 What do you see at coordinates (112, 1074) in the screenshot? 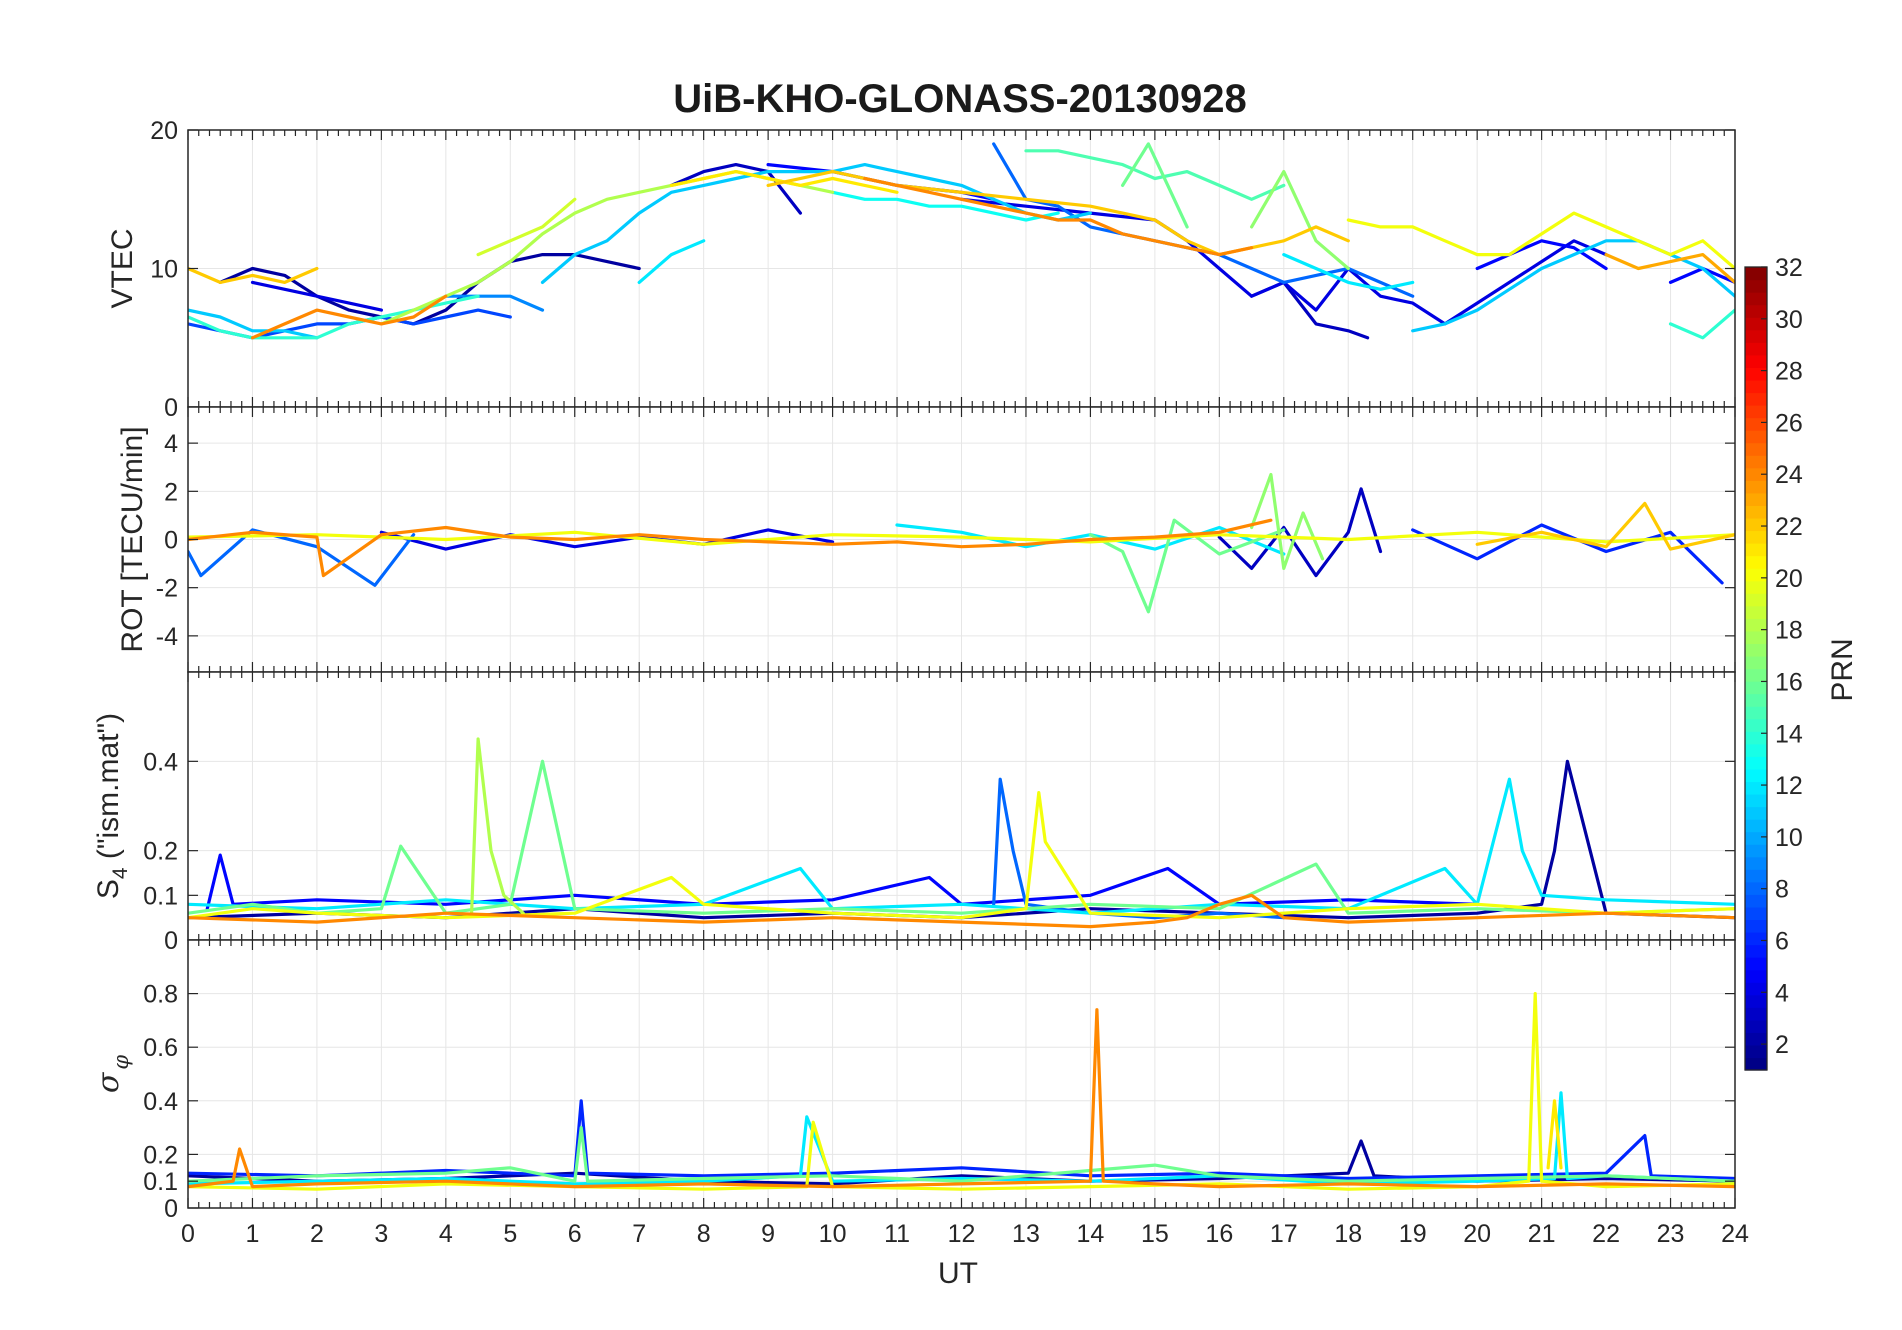
I see `sigma-phi-y-label: σφ` at bounding box center [112, 1074].